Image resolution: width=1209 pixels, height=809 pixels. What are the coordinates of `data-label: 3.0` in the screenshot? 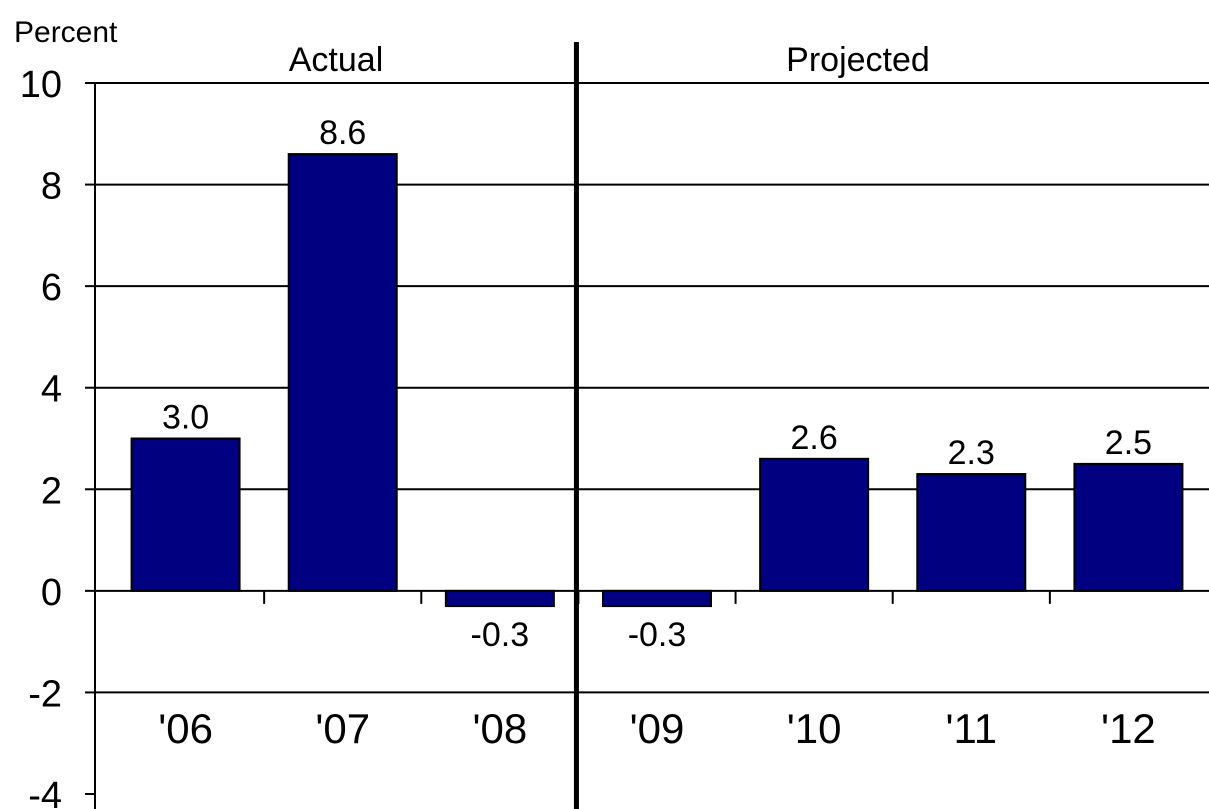 It's located at (185, 418).